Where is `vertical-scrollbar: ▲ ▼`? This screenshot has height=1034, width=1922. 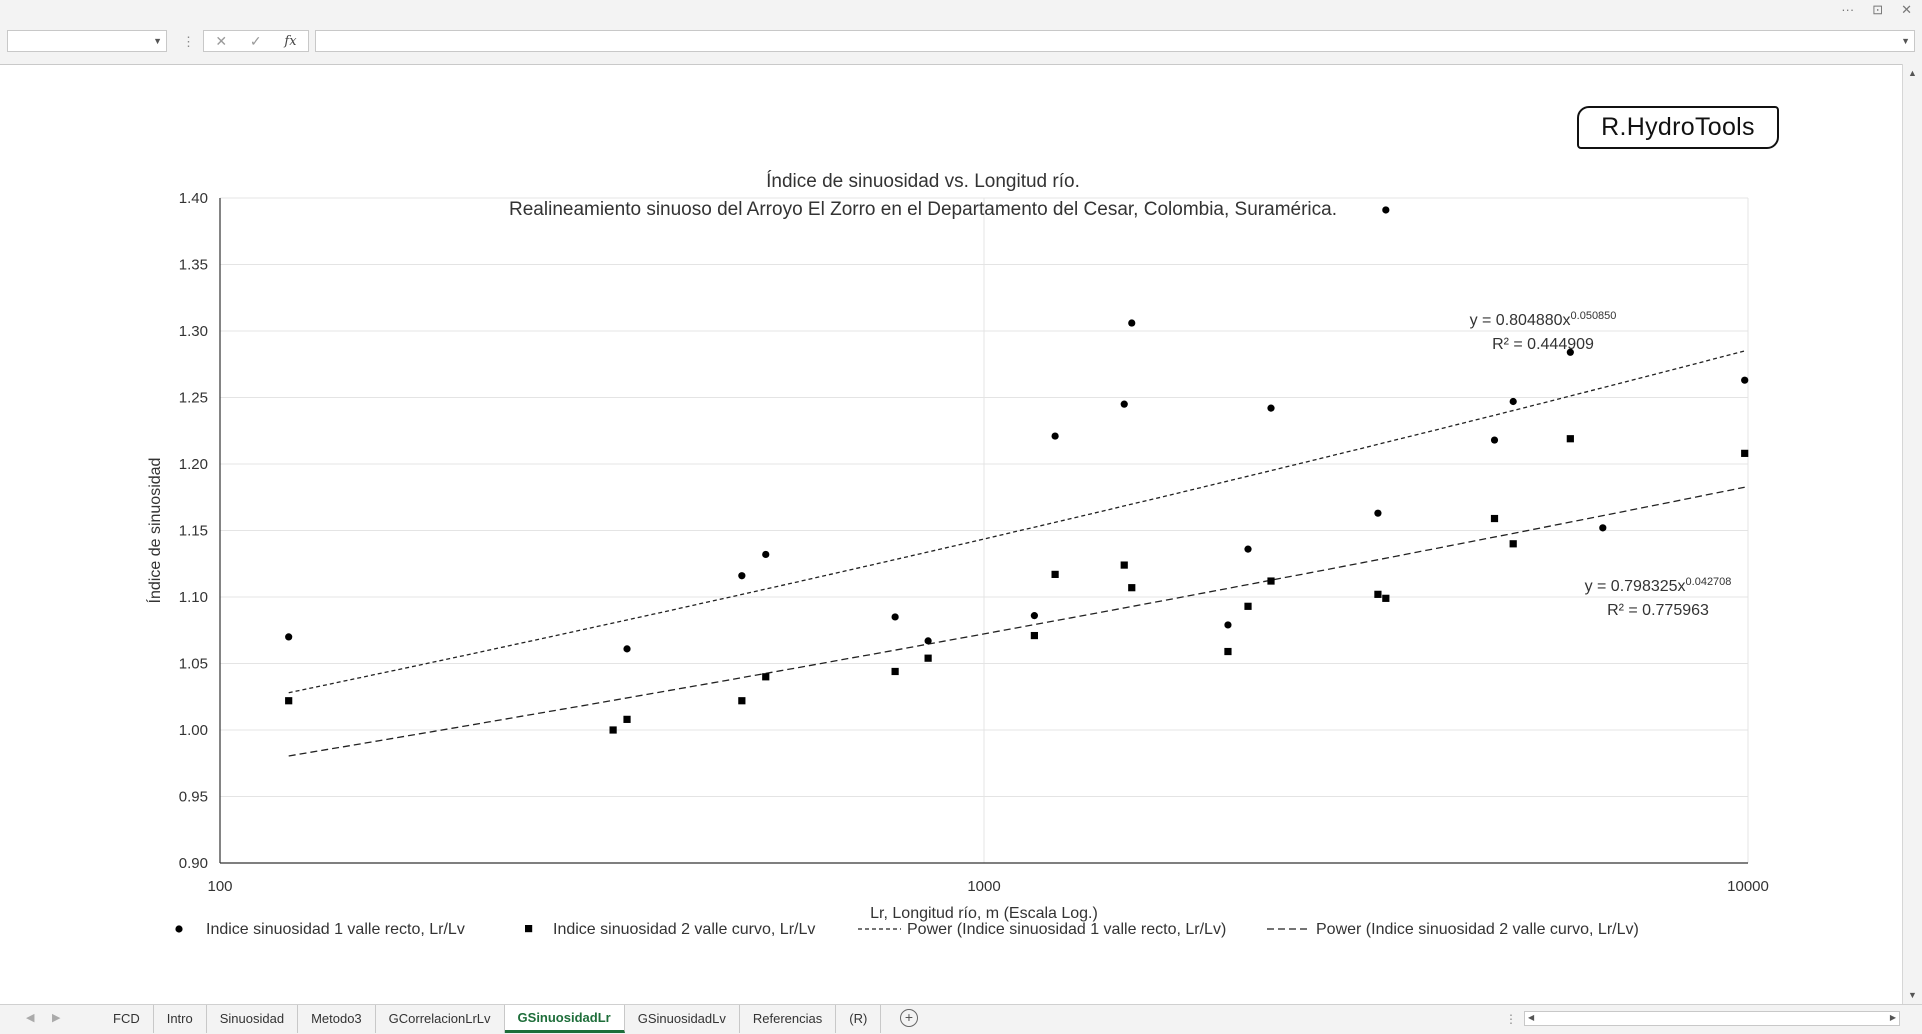 vertical-scrollbar: ▲ ▼ is located at coordinates (1912, 534).